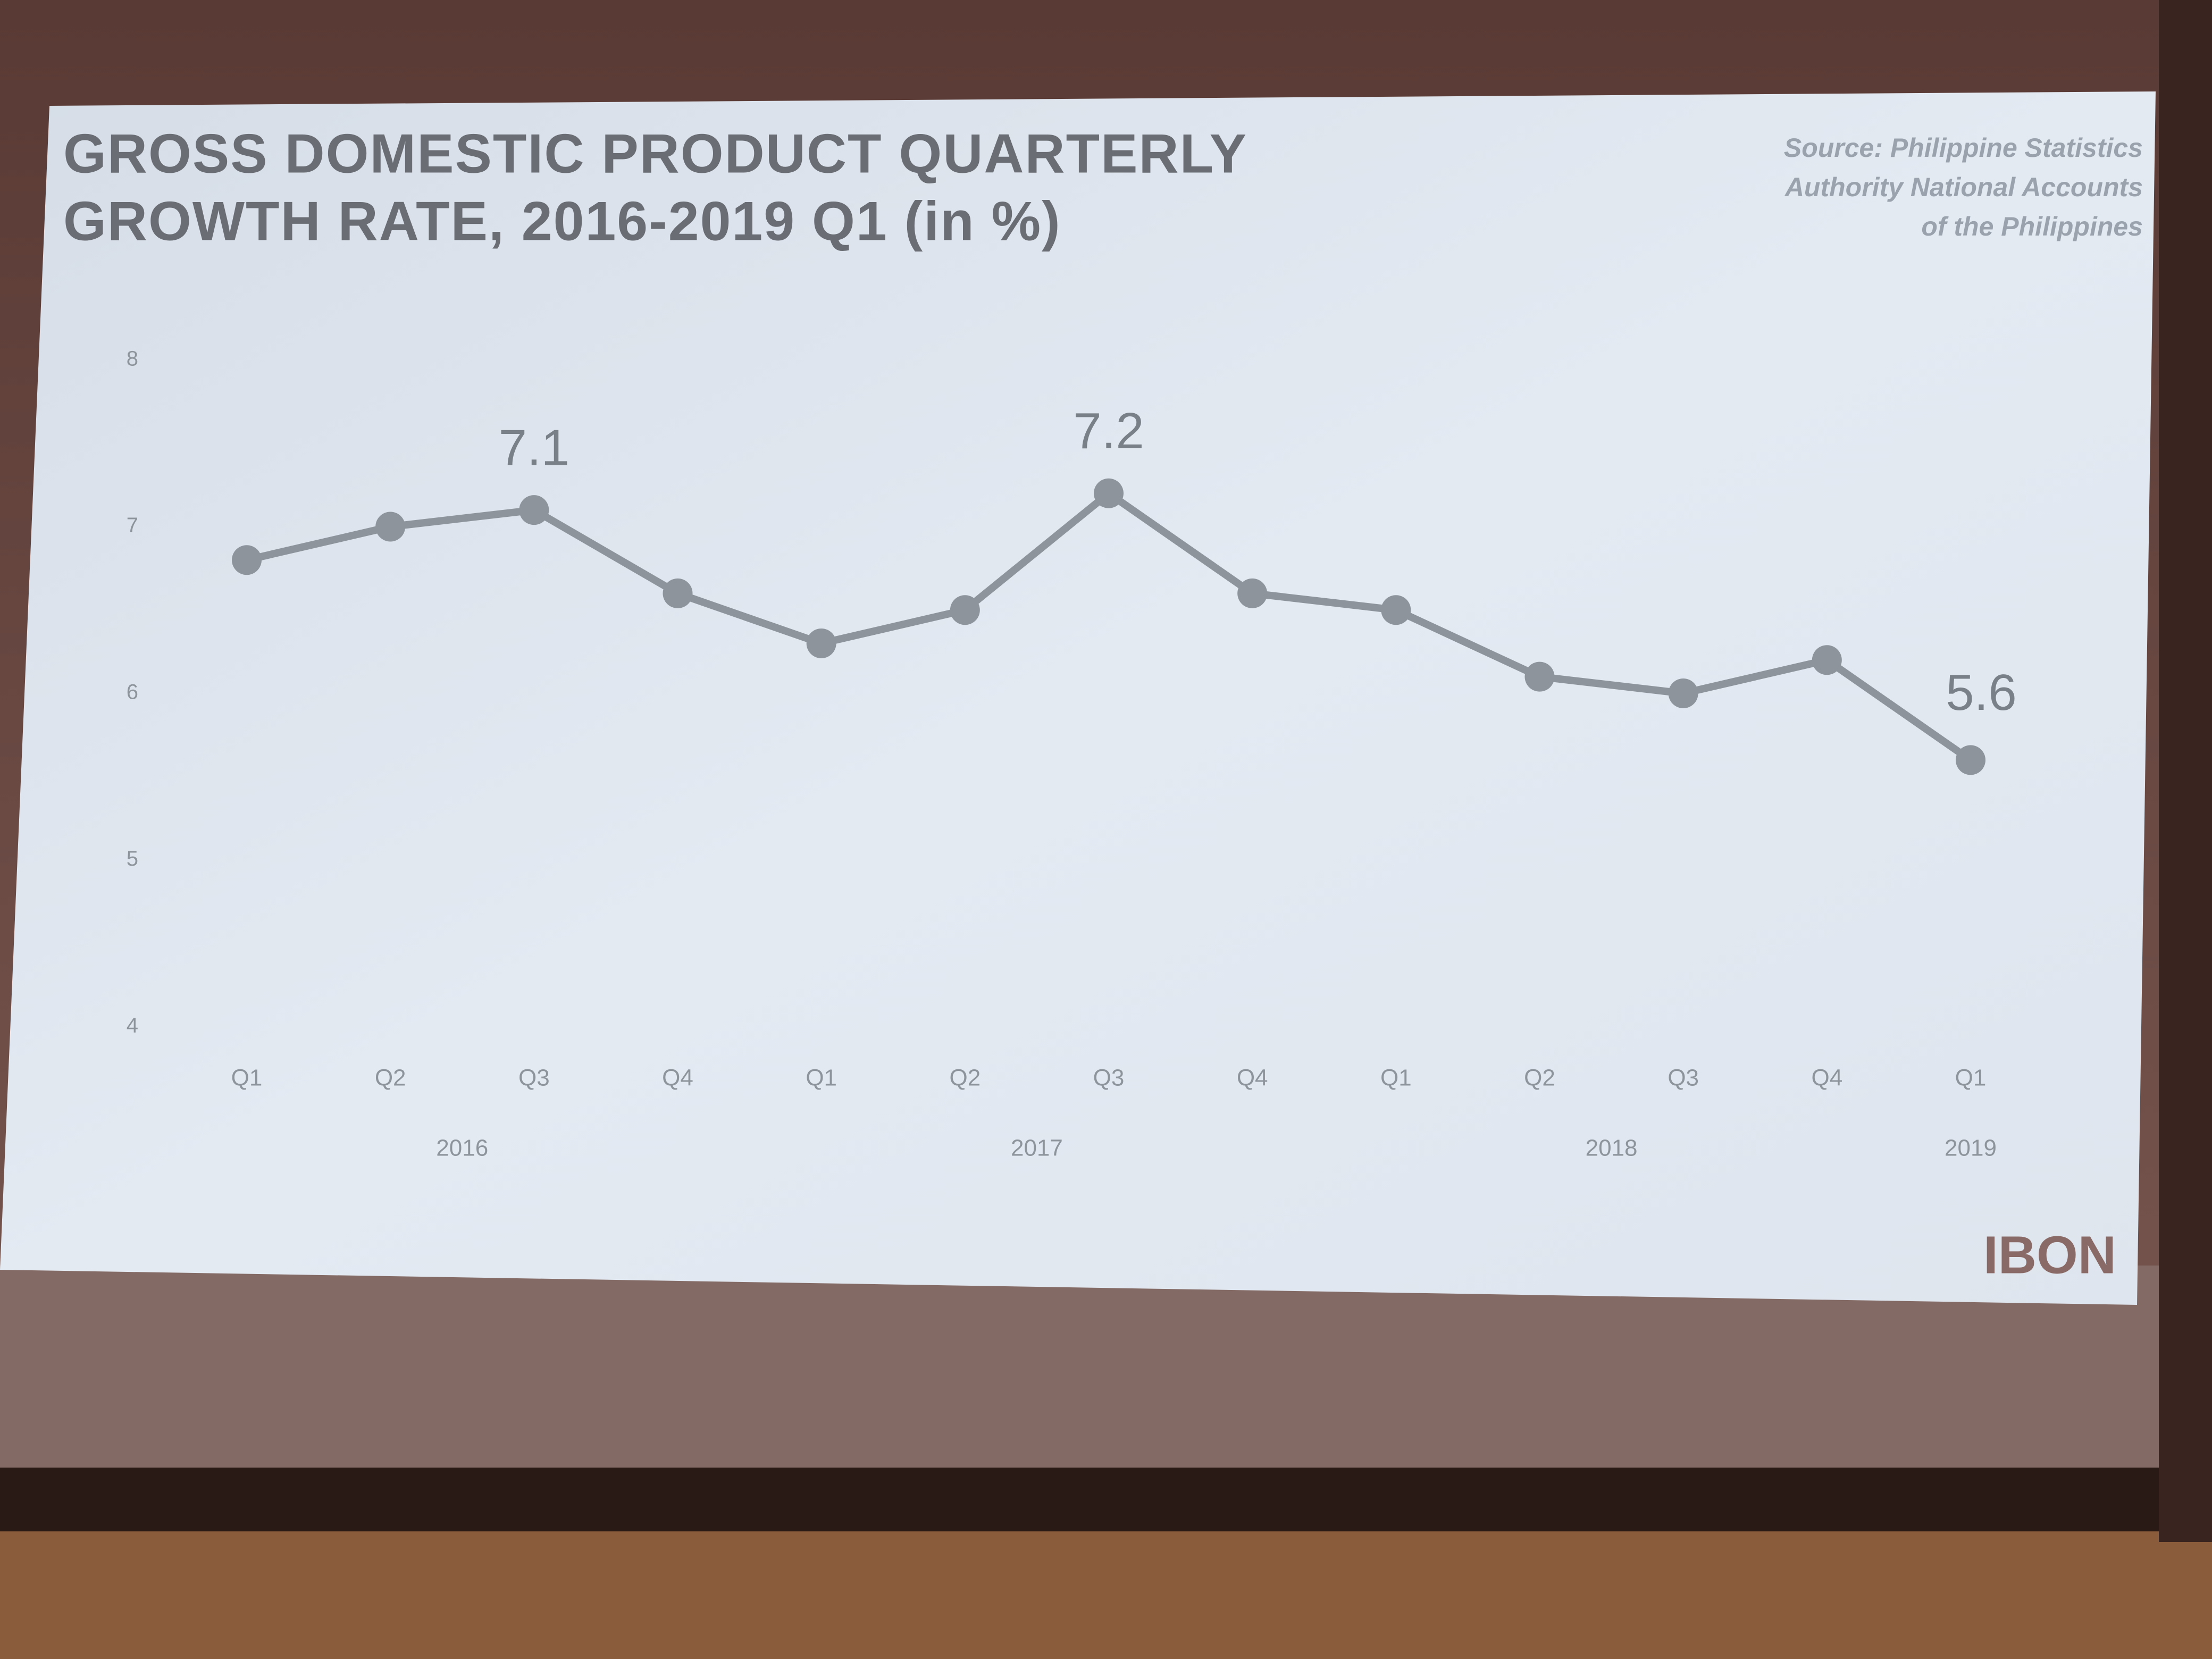 The width and height of the screenshot is (2212, 1659). Describe the element at coordinates (534, 448) in the screenshot. I see `data-label: 7.1` at that location.